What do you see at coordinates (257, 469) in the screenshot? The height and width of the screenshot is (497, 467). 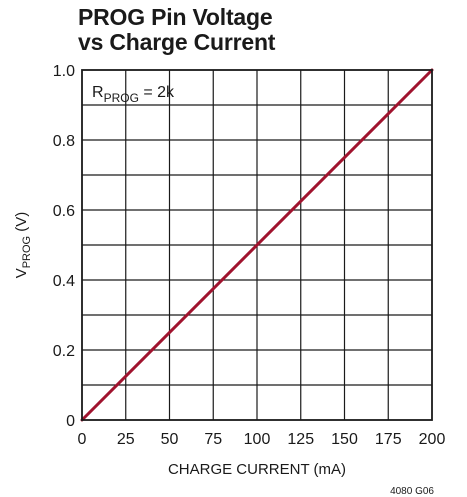 I see `x-axis-title: CHARGE CURRENT (mA)` at bounding box center [257, 469].